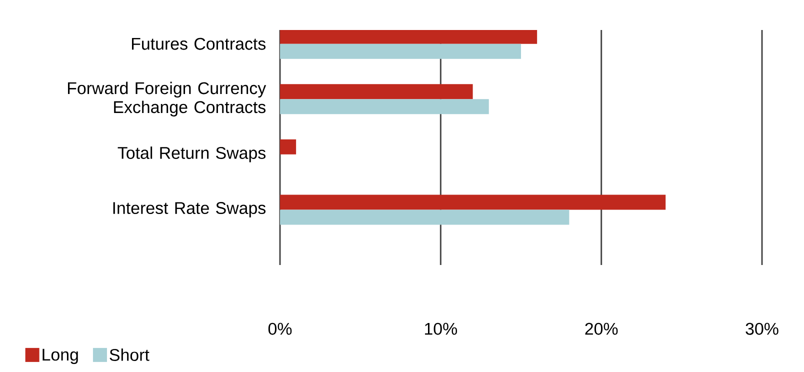 This screenshot has height=372, width=804. I want to click on y-tick-label: Futures Contracts, so click(199, 44).